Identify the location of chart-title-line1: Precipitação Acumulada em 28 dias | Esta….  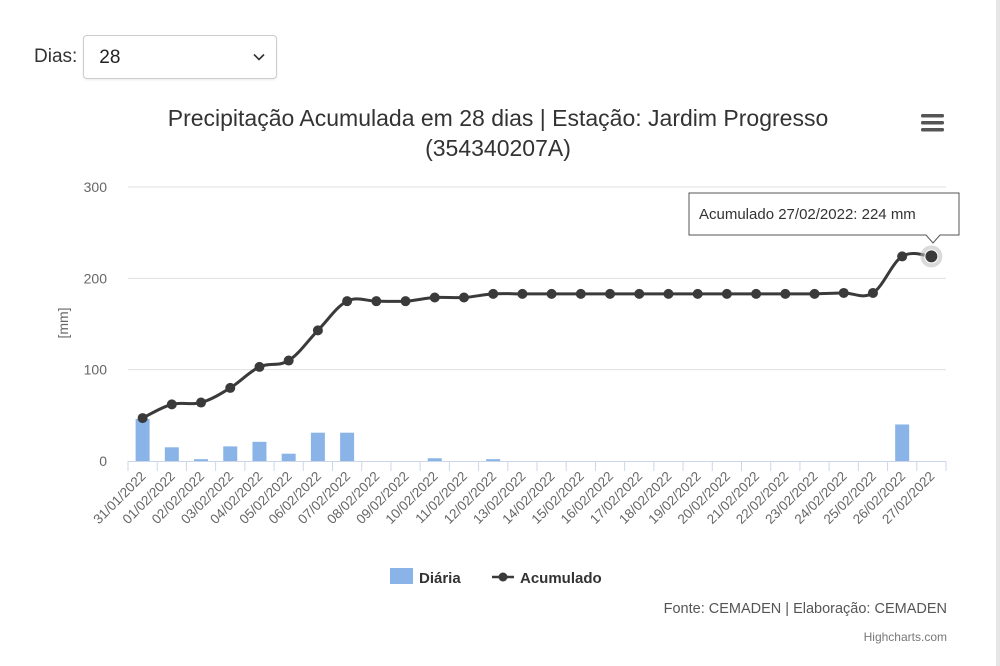
(498, 118).